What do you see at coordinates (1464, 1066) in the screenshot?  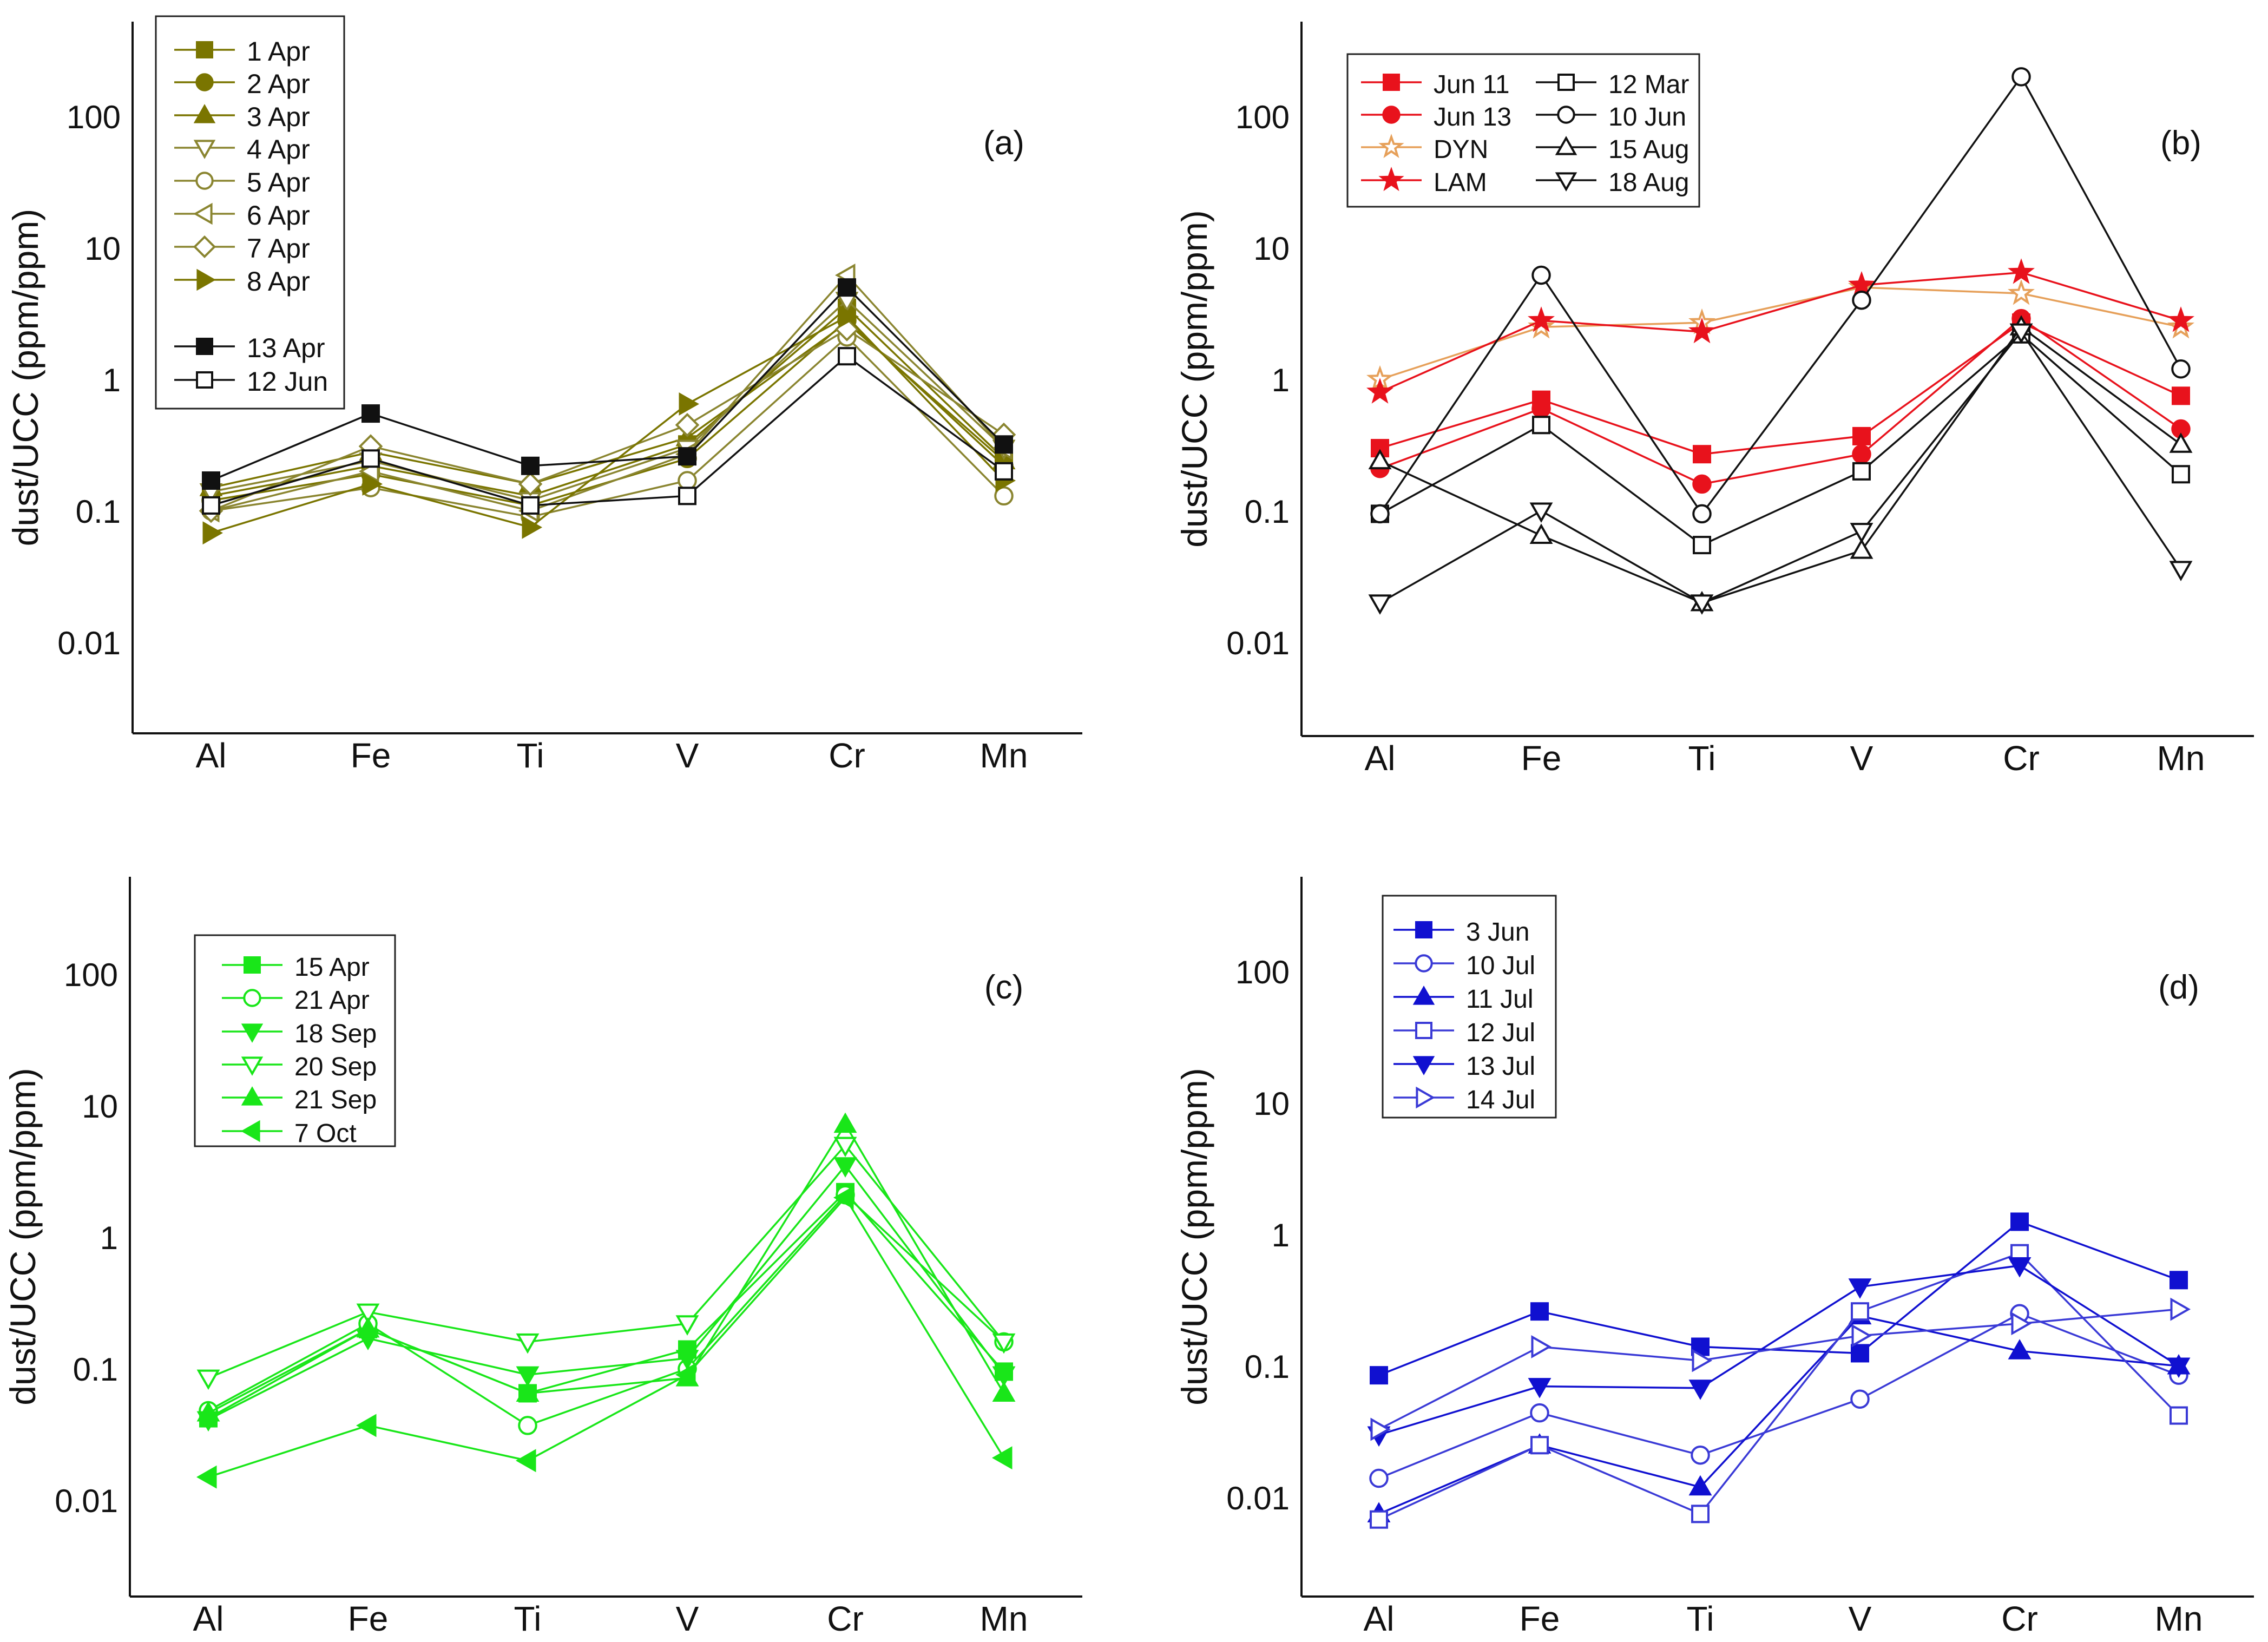 I see `legend-entry: 13 Jul` at bounding box center [1464, 1066].